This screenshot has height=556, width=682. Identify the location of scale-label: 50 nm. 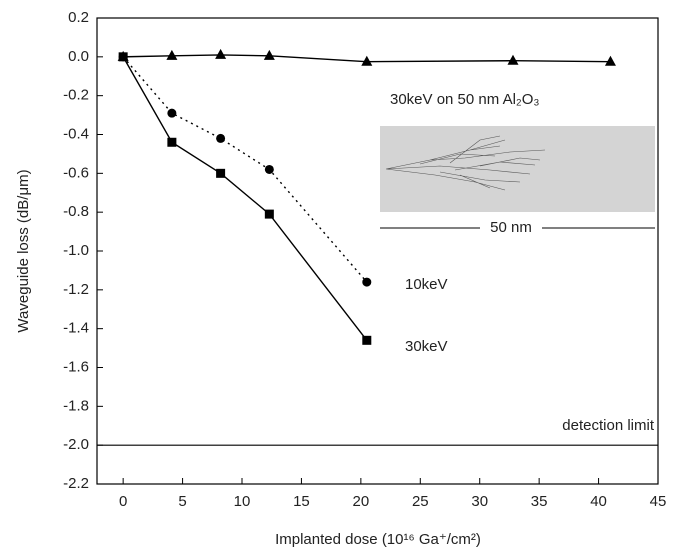
(511, 227).